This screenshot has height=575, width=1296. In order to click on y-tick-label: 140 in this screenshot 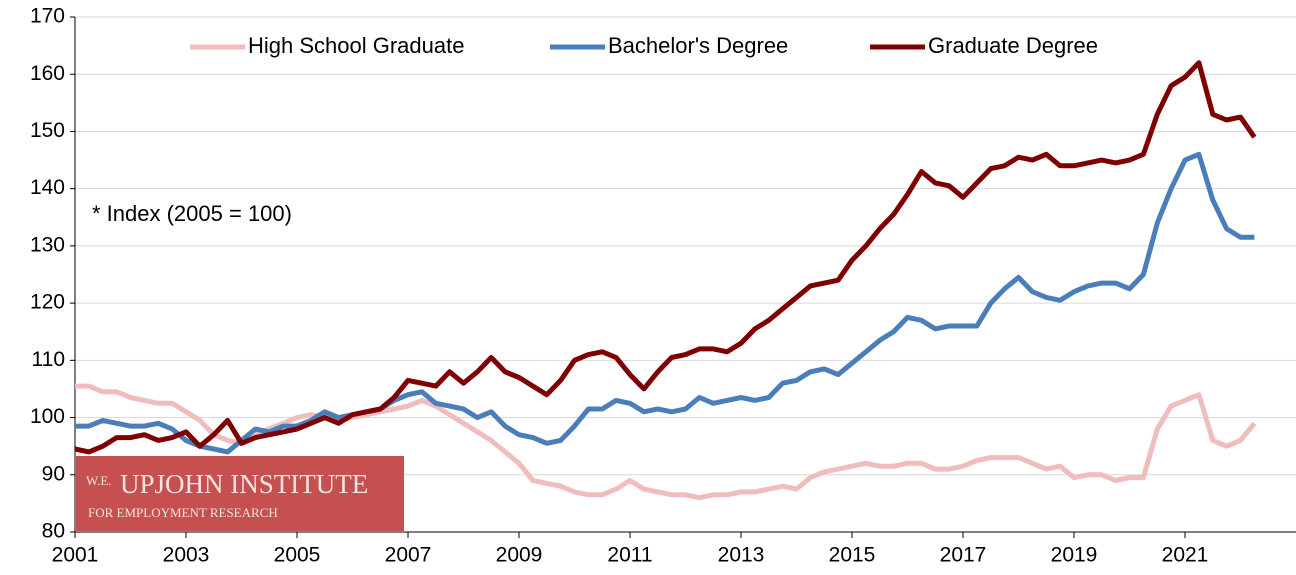, I will do `click(47, 187)`.